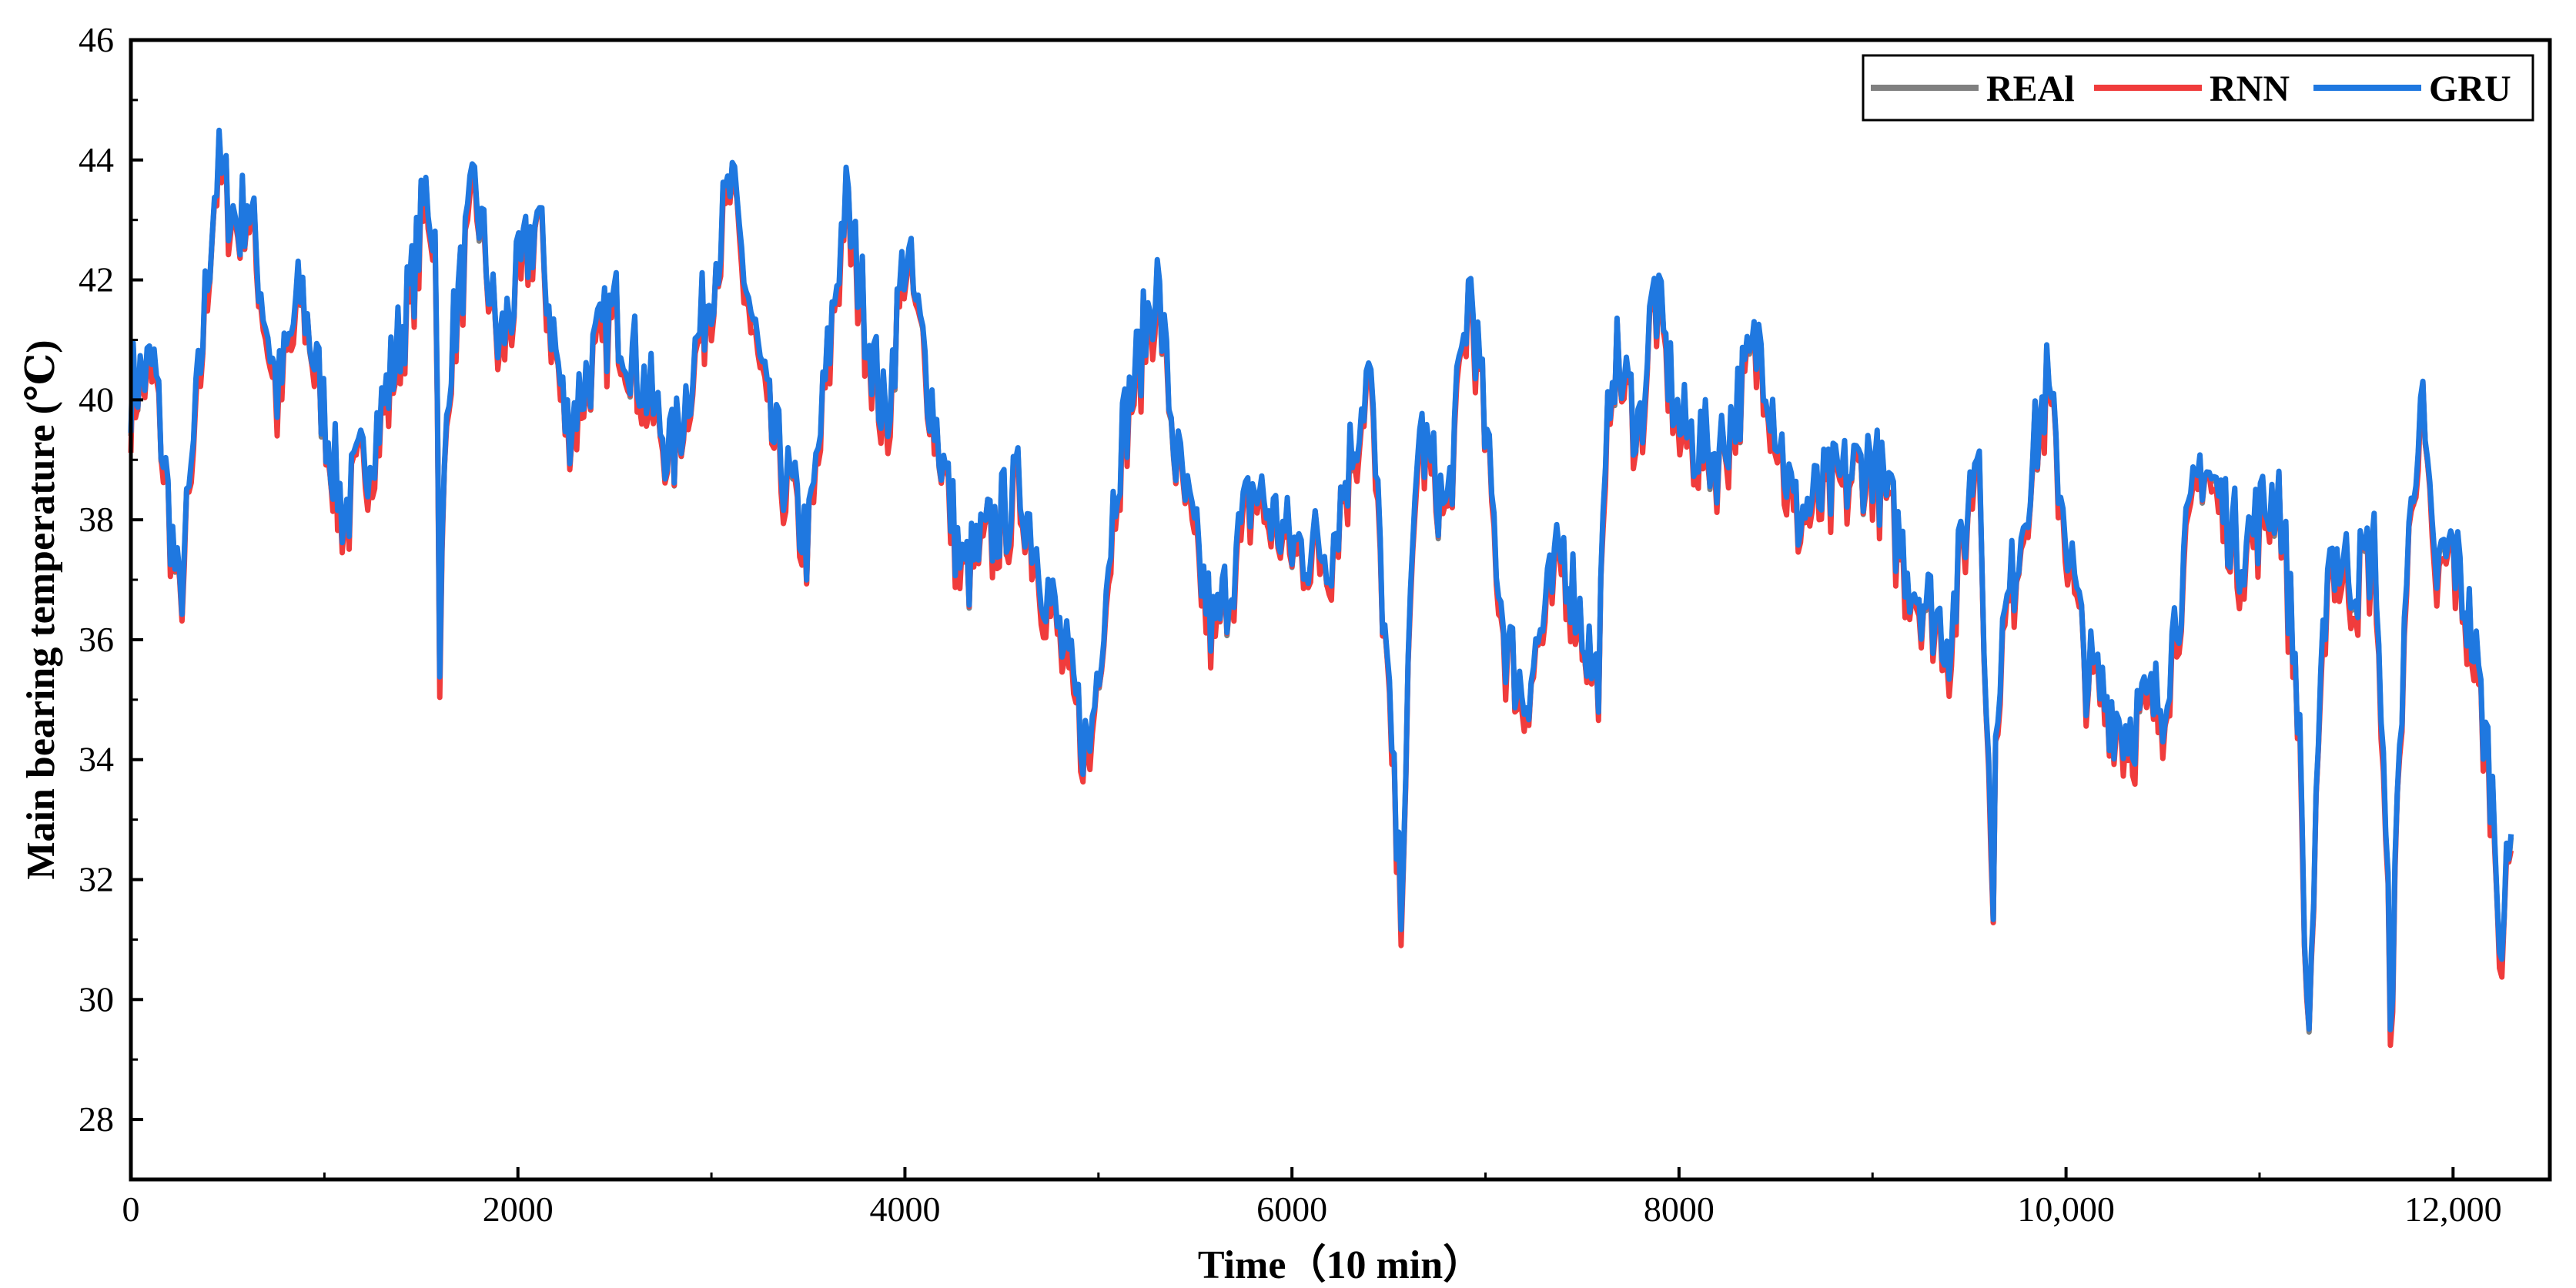 The width and height of the screenshot is (2576, 1288). I want to click on legend: REAl RNN GRU, so click(2198, 88).